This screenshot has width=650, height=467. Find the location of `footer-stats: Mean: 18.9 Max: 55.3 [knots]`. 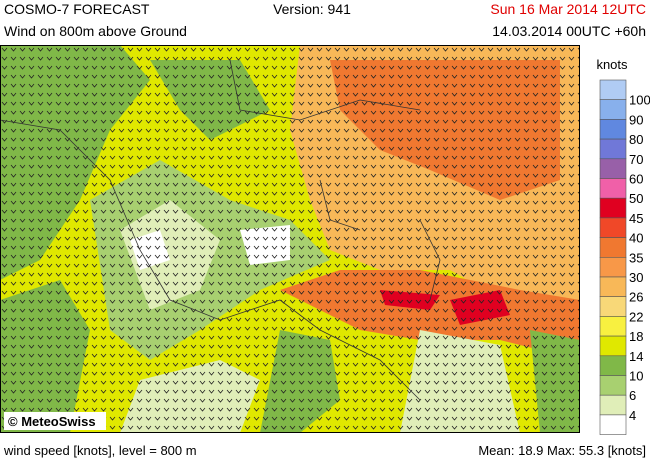

footer-stats: Mean: 18.9 Max: 55.3 [knots] is located at coordinates (562, 450).